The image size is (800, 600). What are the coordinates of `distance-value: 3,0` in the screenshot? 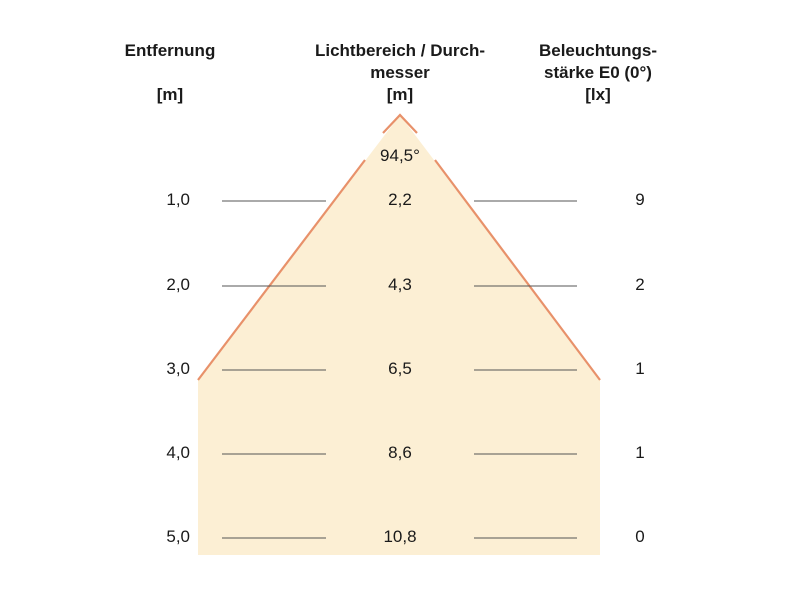 It's located at (178, 368).